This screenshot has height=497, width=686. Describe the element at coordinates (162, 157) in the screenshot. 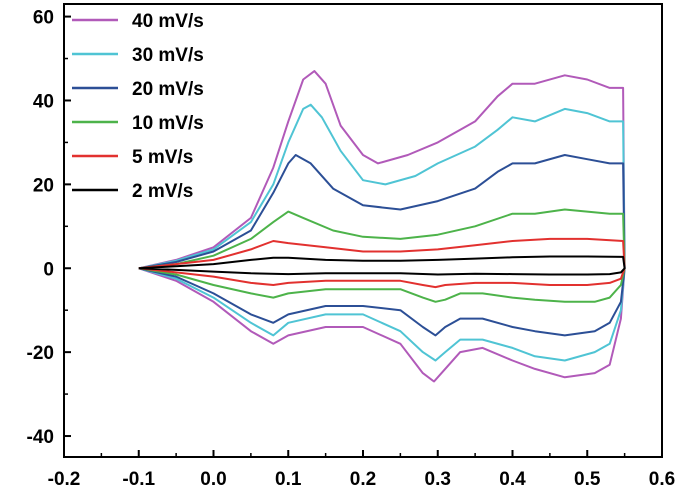

I see `legend-label: 5 mV/s` at that location.